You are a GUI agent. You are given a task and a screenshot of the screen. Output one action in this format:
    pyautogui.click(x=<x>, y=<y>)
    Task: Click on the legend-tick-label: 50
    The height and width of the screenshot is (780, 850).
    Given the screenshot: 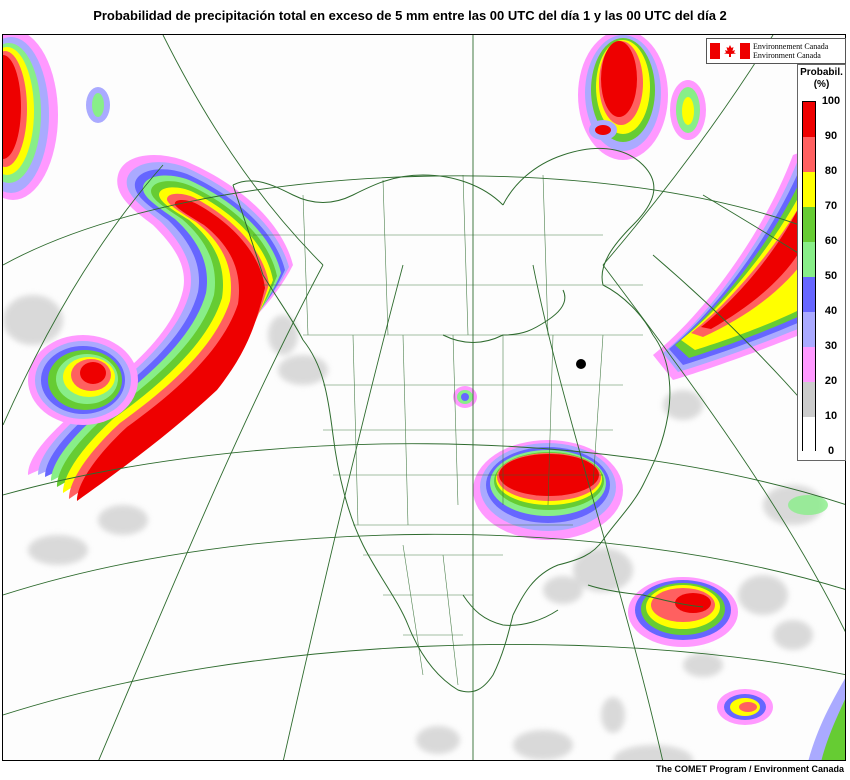 What is the action you would take?
    pyautogui.click(x=831, y=276)
    